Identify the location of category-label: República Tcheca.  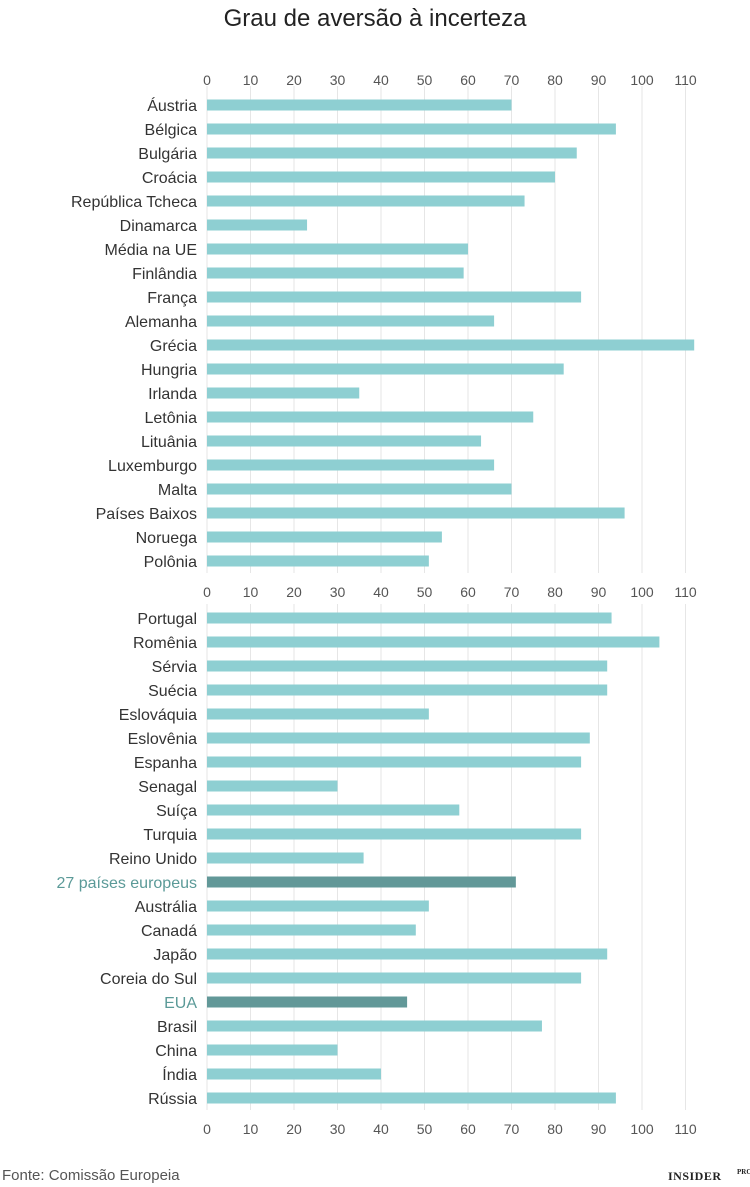
(134, 202).